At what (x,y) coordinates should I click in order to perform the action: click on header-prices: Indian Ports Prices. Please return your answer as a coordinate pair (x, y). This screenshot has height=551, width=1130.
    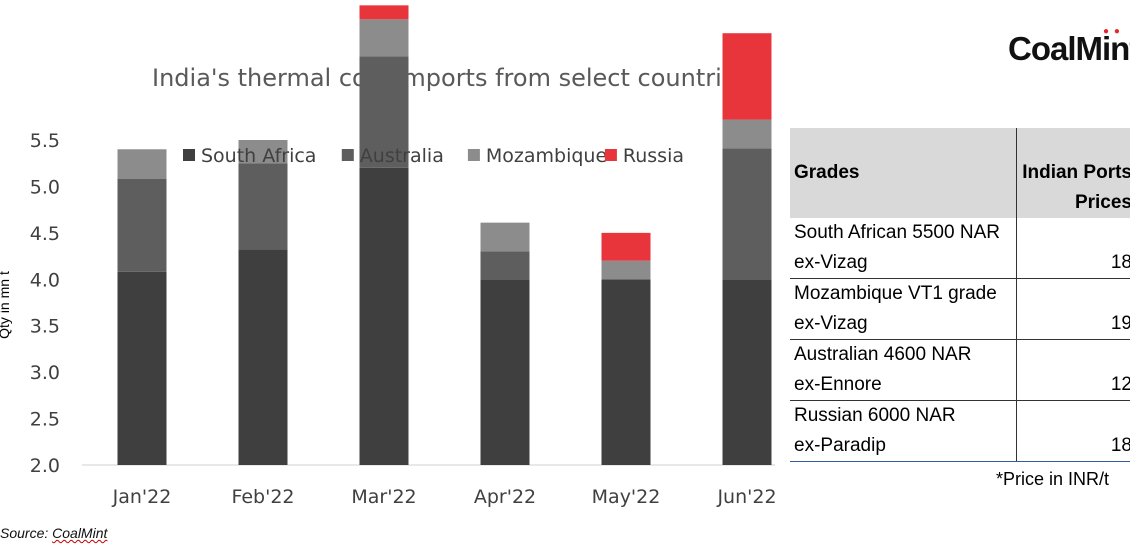
    Looking at the image, I should click on (1073, 173).